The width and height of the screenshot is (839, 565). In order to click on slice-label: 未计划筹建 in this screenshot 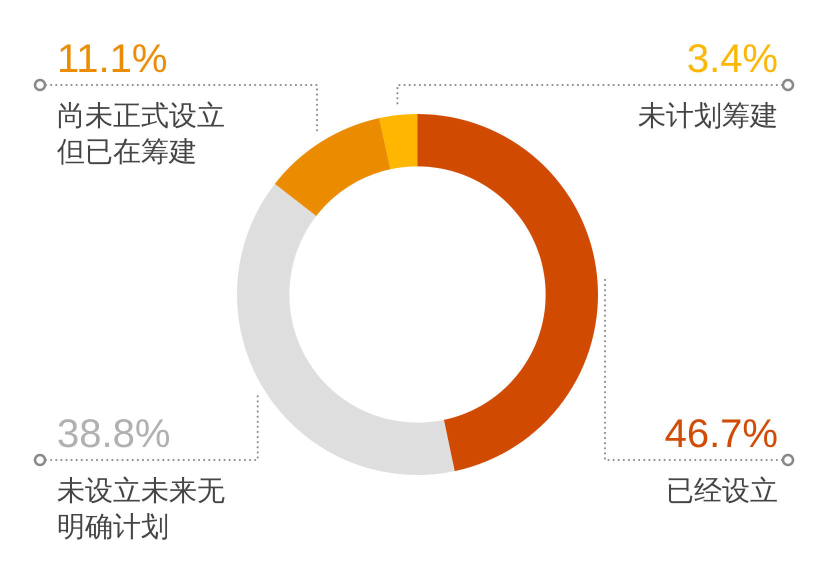, I will do `click(708, 115)`.